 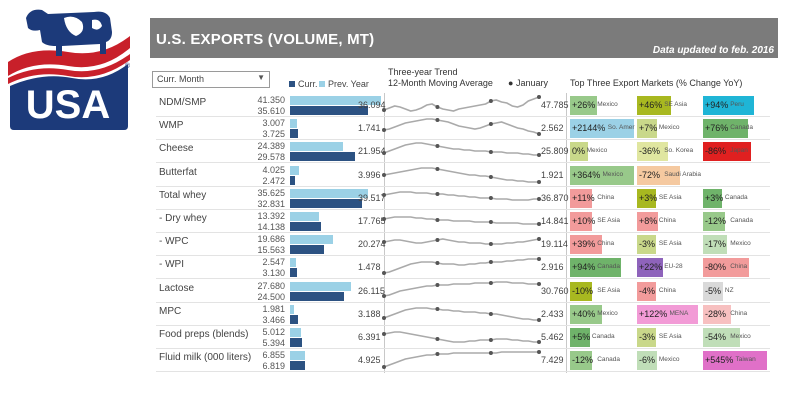 What do you see at coordinates (603, 198) in the screenshot?
I see `export-market-cell: +11% China` at bounding box center [603, 198].